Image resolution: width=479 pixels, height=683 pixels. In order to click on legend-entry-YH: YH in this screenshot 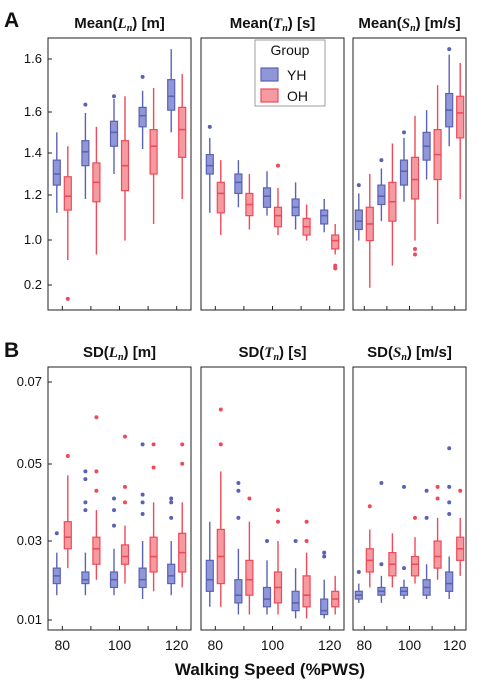, I will do `click(296, 75)`.